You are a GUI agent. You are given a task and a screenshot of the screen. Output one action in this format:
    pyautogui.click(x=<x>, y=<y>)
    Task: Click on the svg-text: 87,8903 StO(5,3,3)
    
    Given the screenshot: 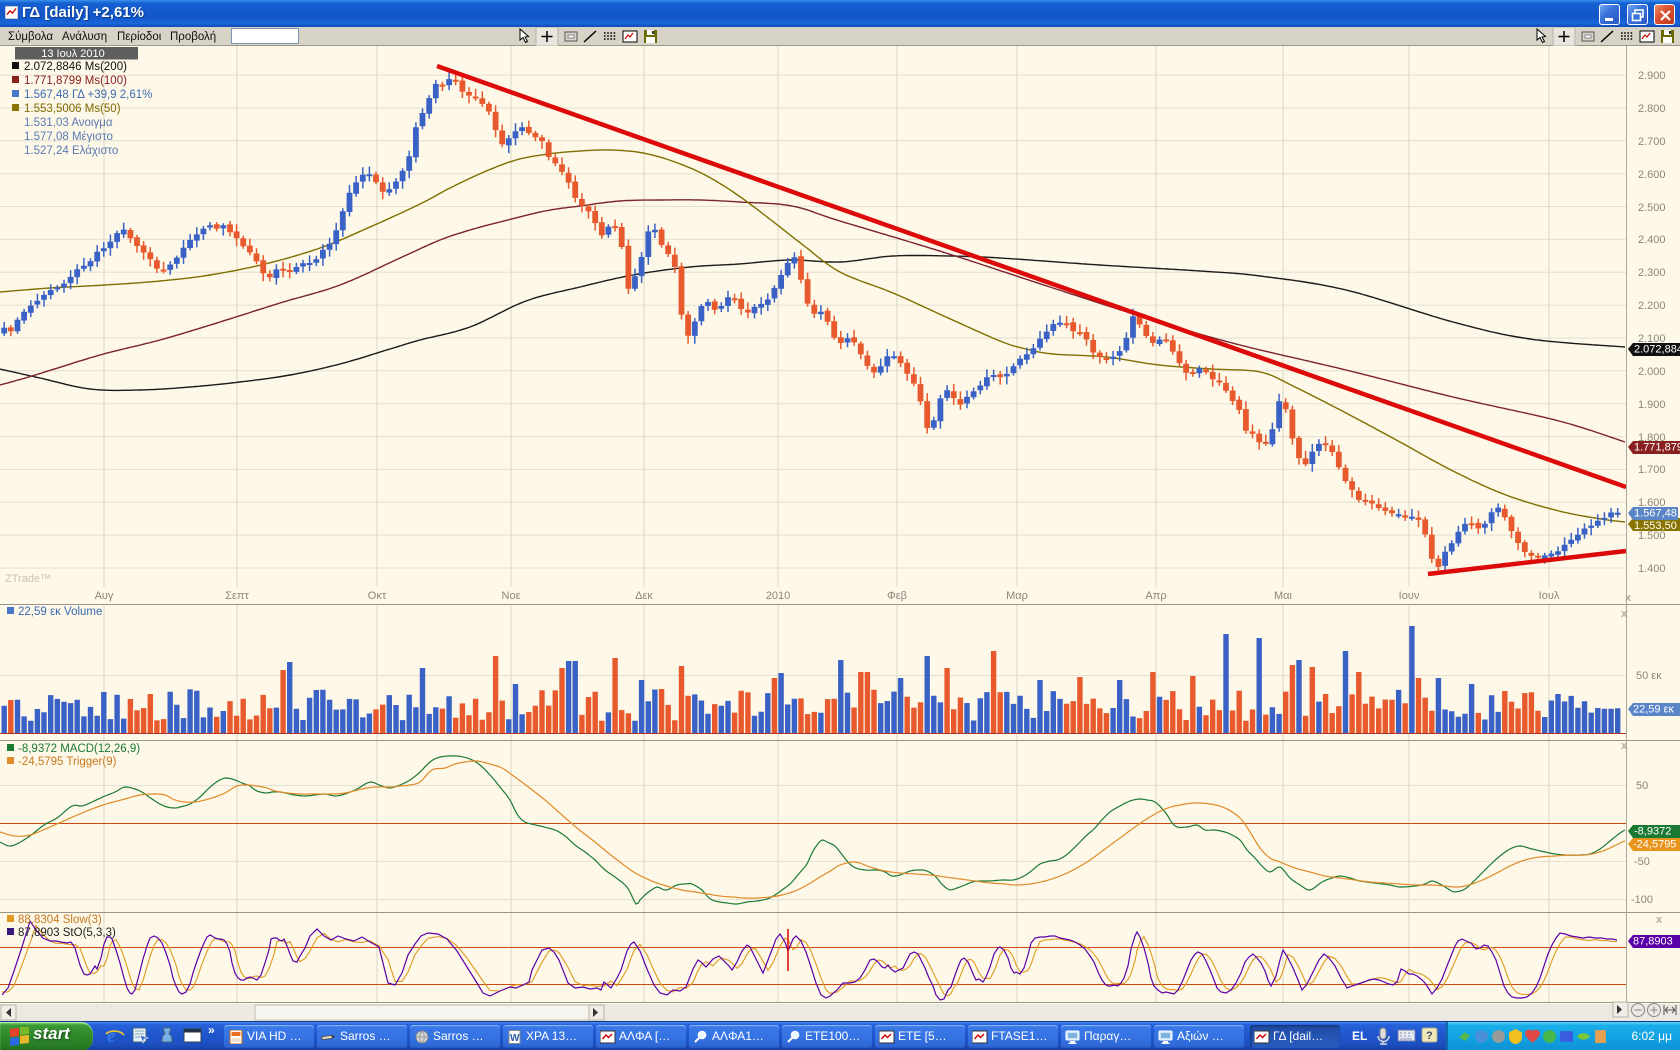 What is the action you would take?
    pyautogui.click(x=67, y=933)
    